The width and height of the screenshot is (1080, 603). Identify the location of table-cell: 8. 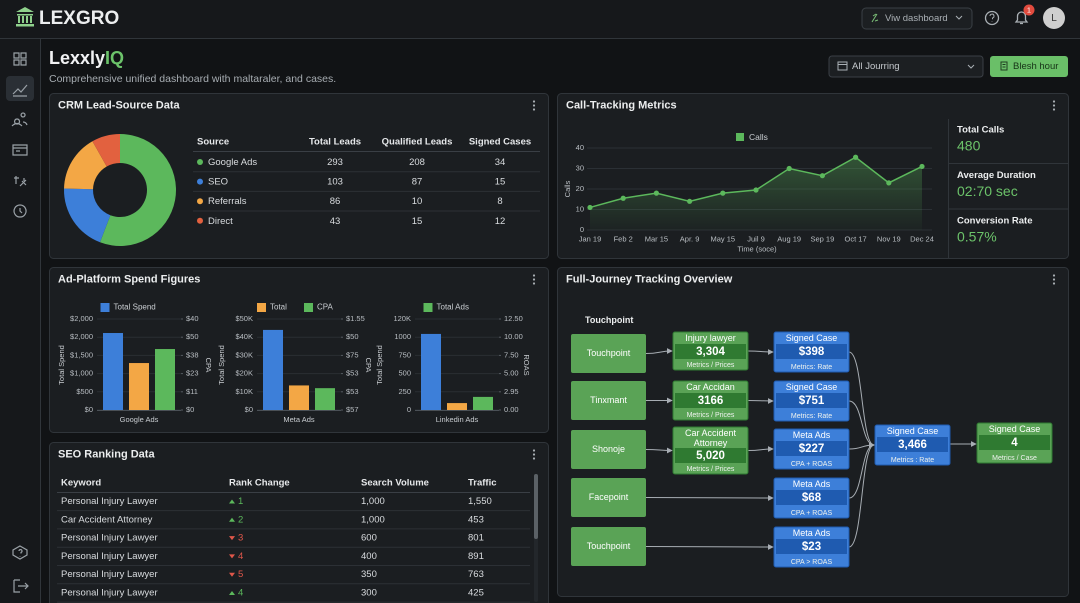
(499, 201).